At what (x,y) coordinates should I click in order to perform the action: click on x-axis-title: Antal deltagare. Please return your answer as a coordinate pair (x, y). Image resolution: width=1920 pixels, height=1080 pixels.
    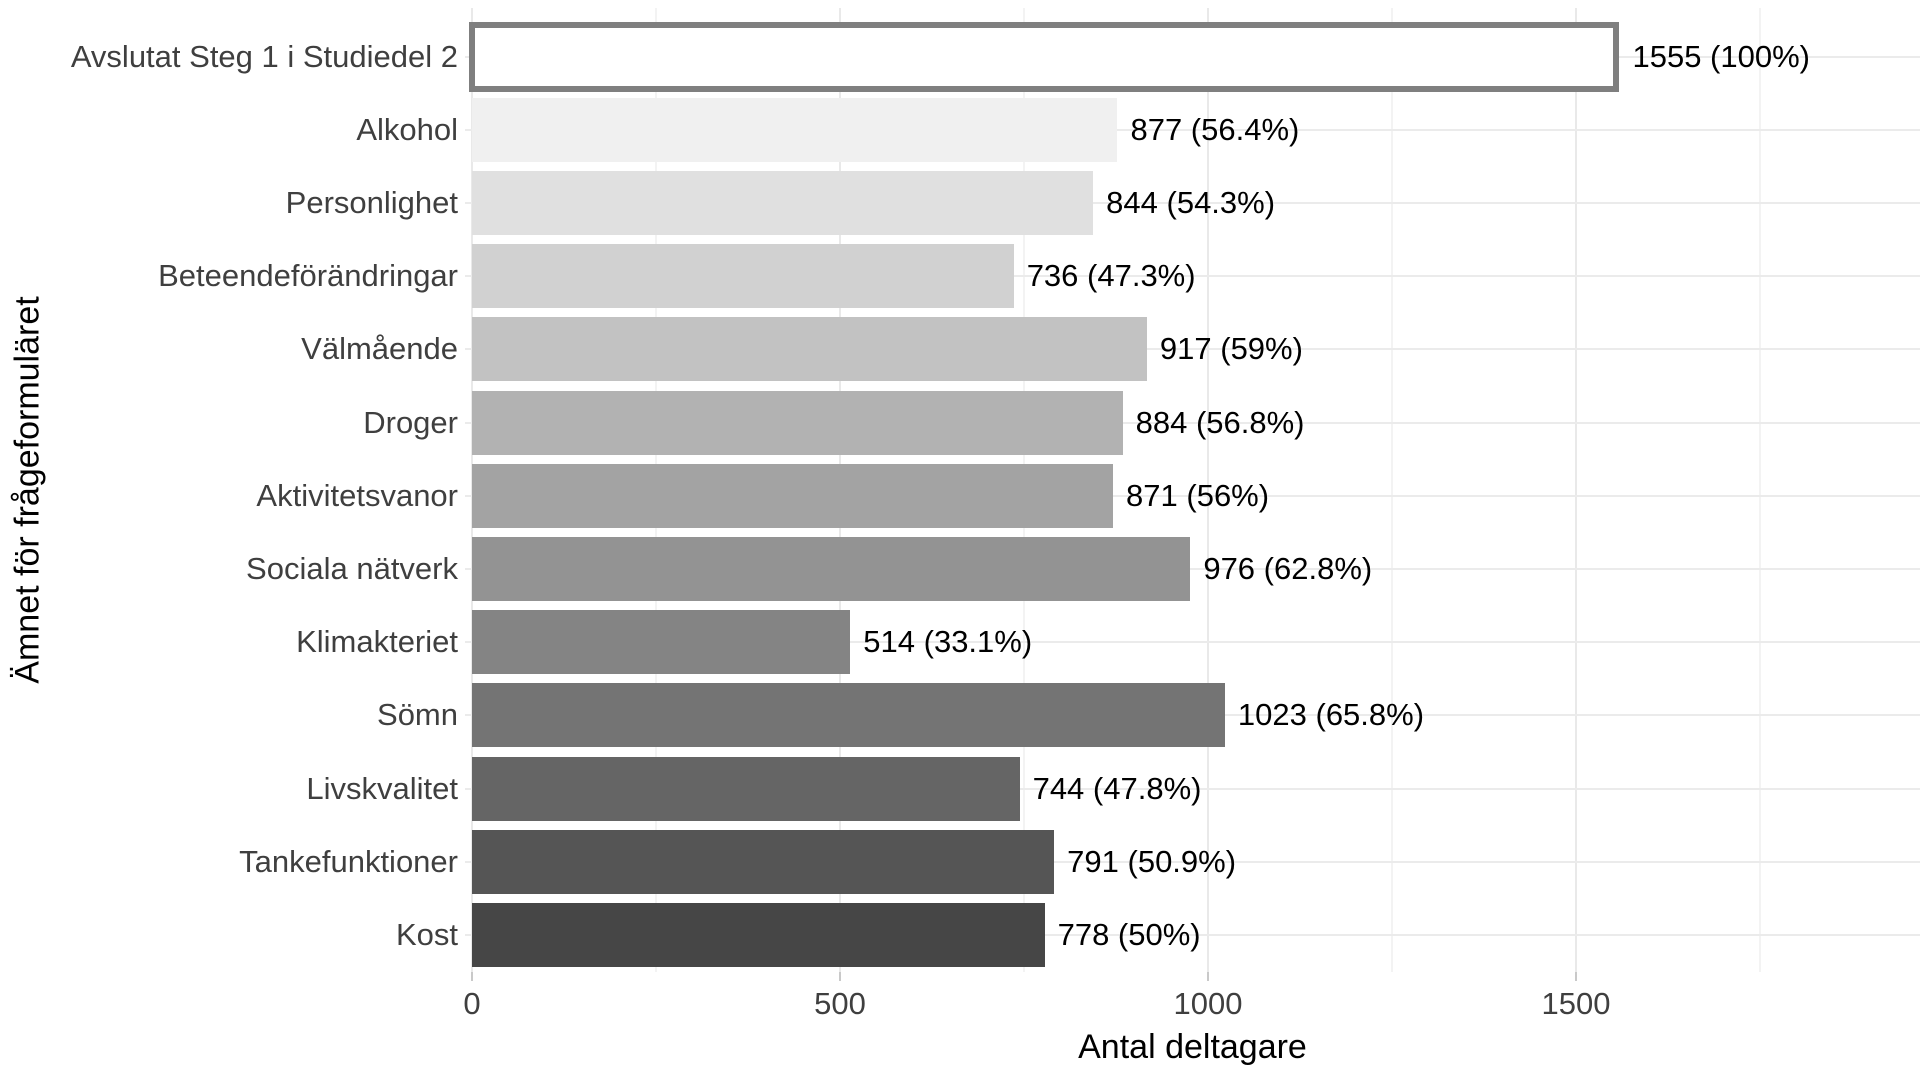
    Looking at the image, I should click on (1192, 1047).